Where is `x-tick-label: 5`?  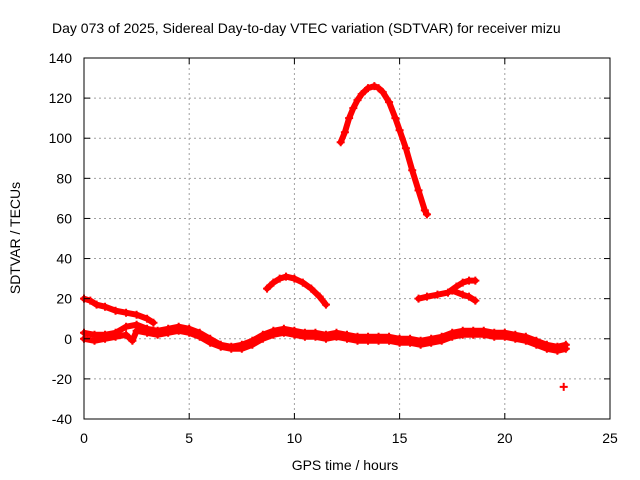
x-tick-label: 5 is located at coordinates (189, 438).